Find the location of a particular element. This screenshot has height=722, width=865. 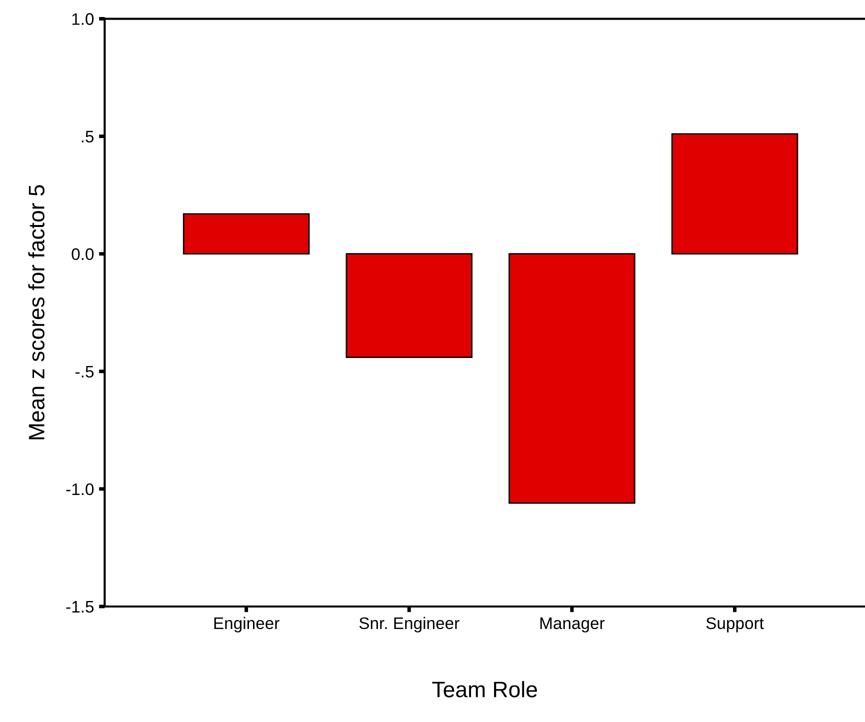

y-tick-label: -1.5 is located at coordinates (80, 607).